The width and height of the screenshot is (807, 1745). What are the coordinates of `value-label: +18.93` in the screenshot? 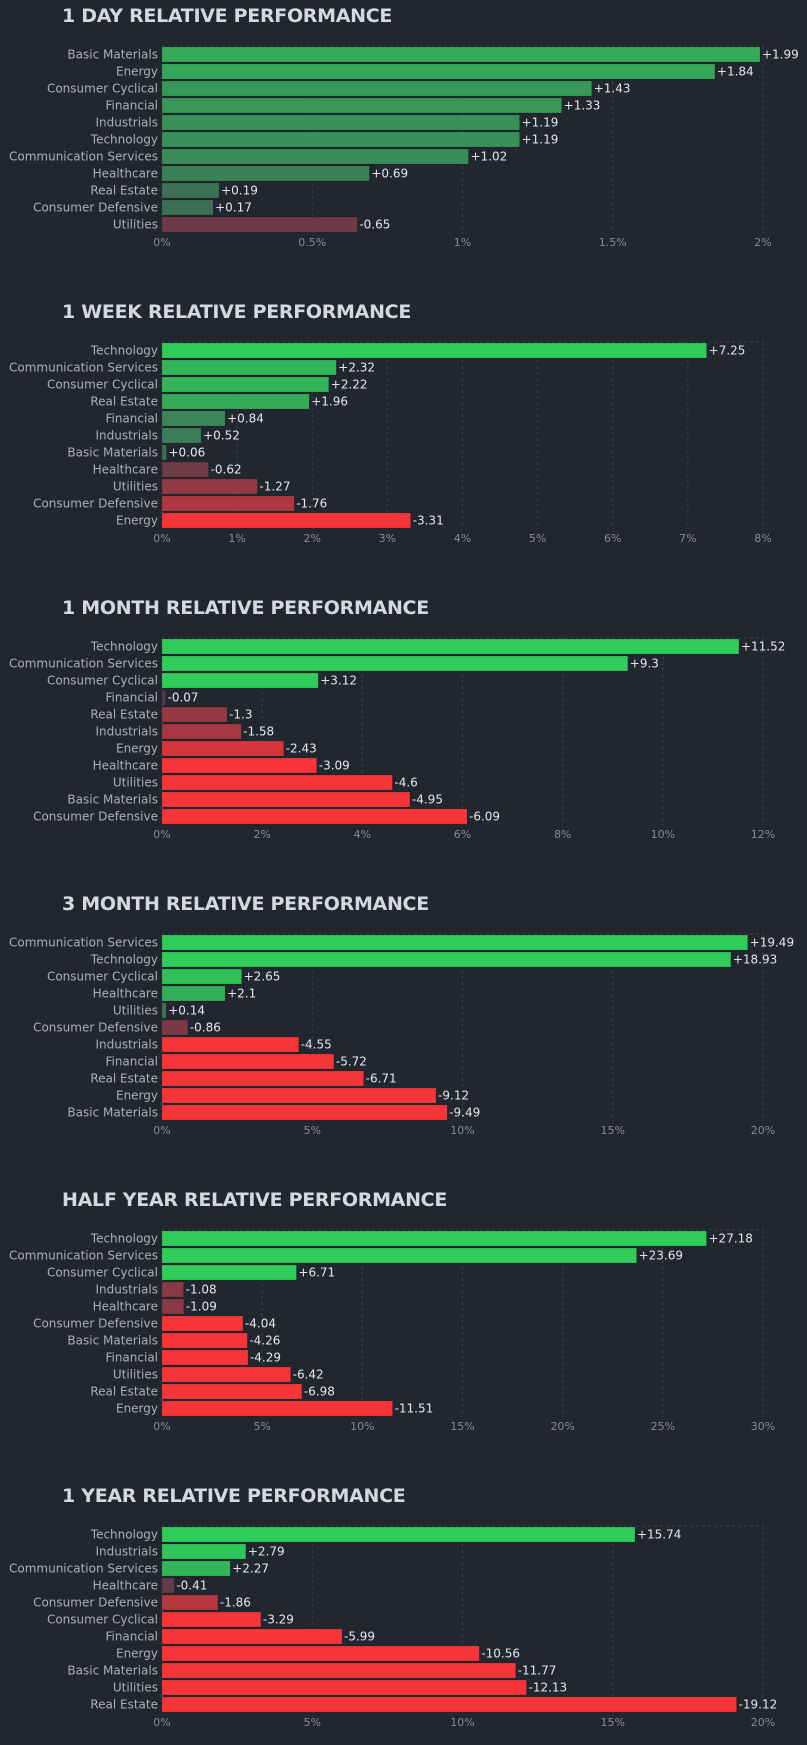 It's located at (755, 960).